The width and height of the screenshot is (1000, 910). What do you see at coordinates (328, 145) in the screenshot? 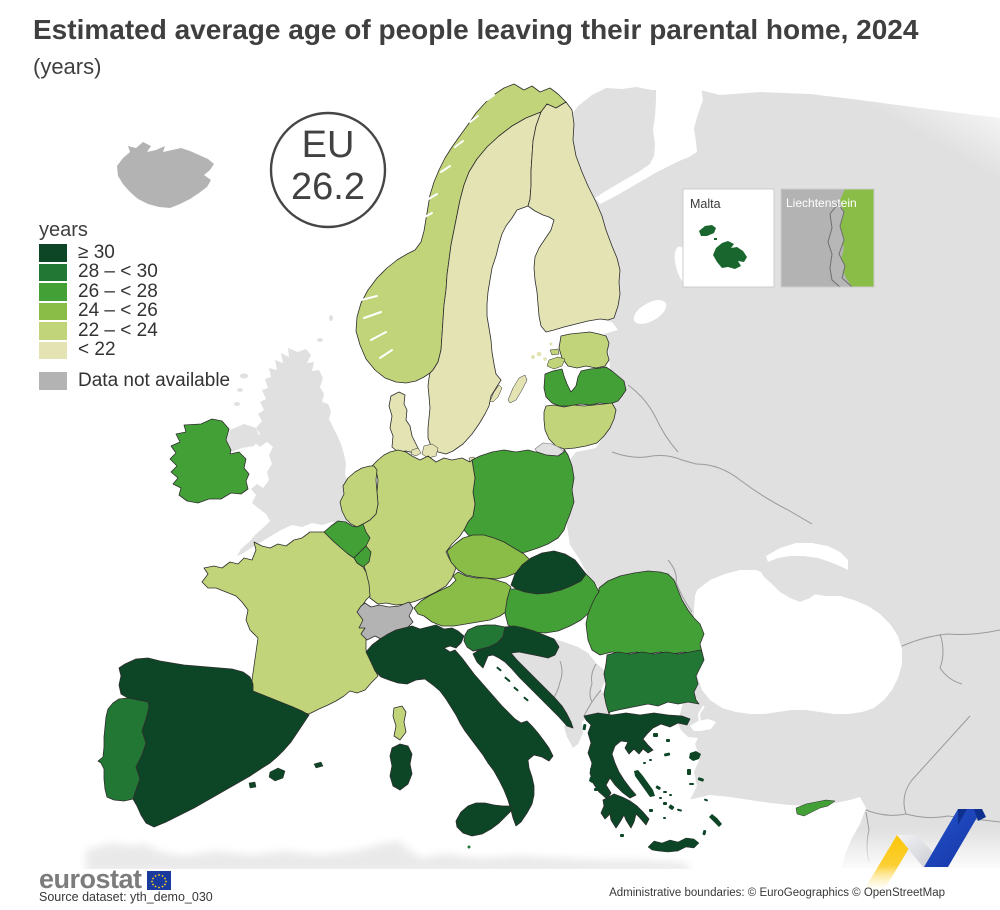
I see `svg-text: EU` at bounding box center [328, 145].